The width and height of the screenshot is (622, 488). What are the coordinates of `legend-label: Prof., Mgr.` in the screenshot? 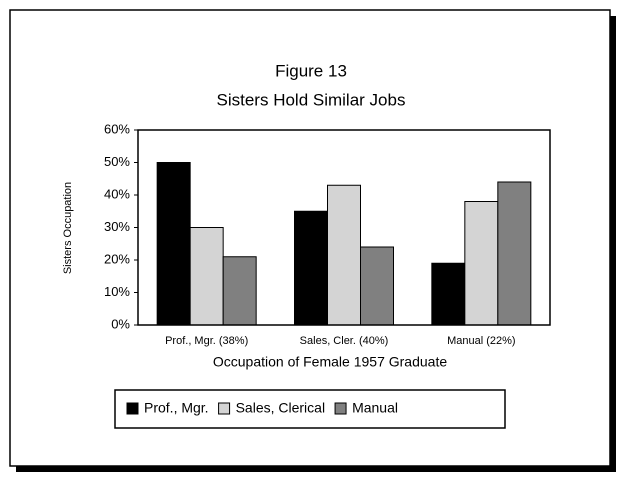 It's located at (176, 408).